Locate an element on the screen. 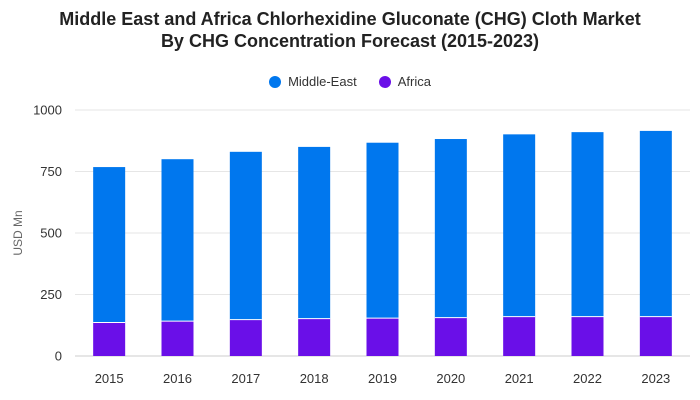  legend-item-middle-east: Middle-East is located at coordinates (313, 81).